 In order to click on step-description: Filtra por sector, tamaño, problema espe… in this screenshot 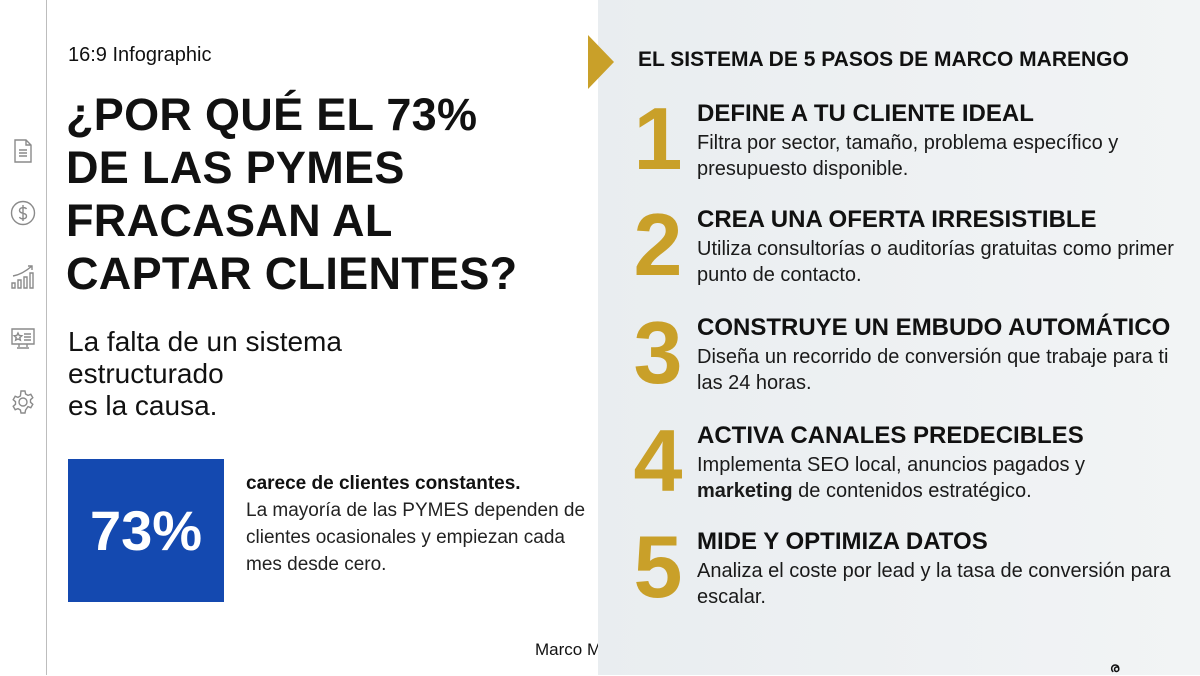, I will do `click(908, 156)`.